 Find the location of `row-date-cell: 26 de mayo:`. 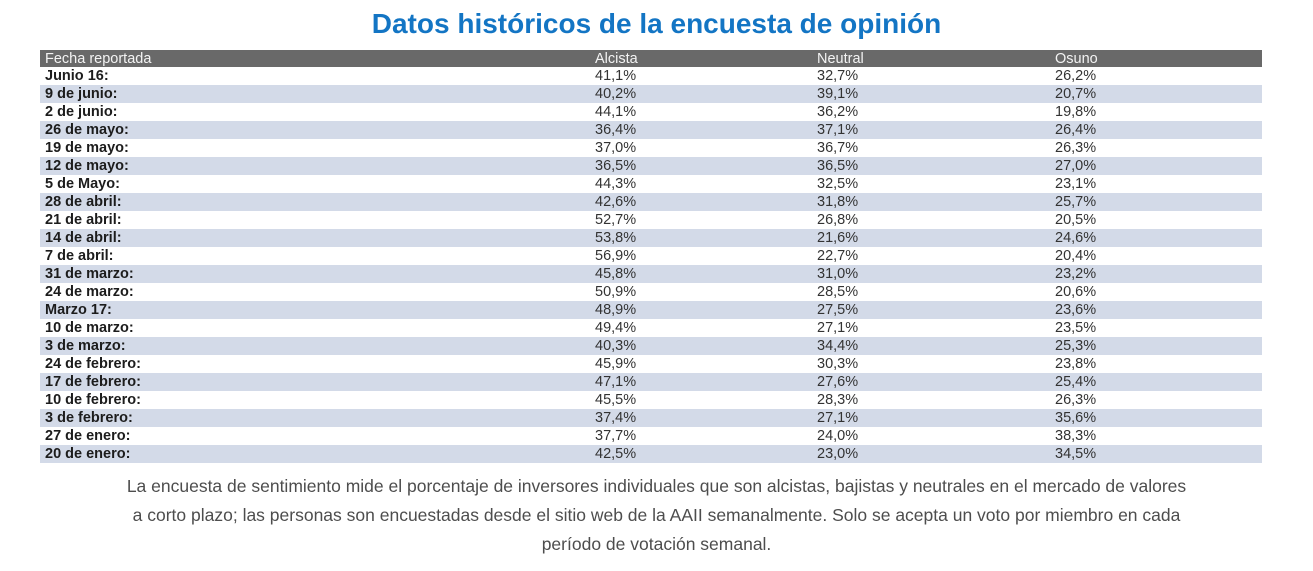

row-date-cell: 26 de mayo: is located at coordinates (87, 130).